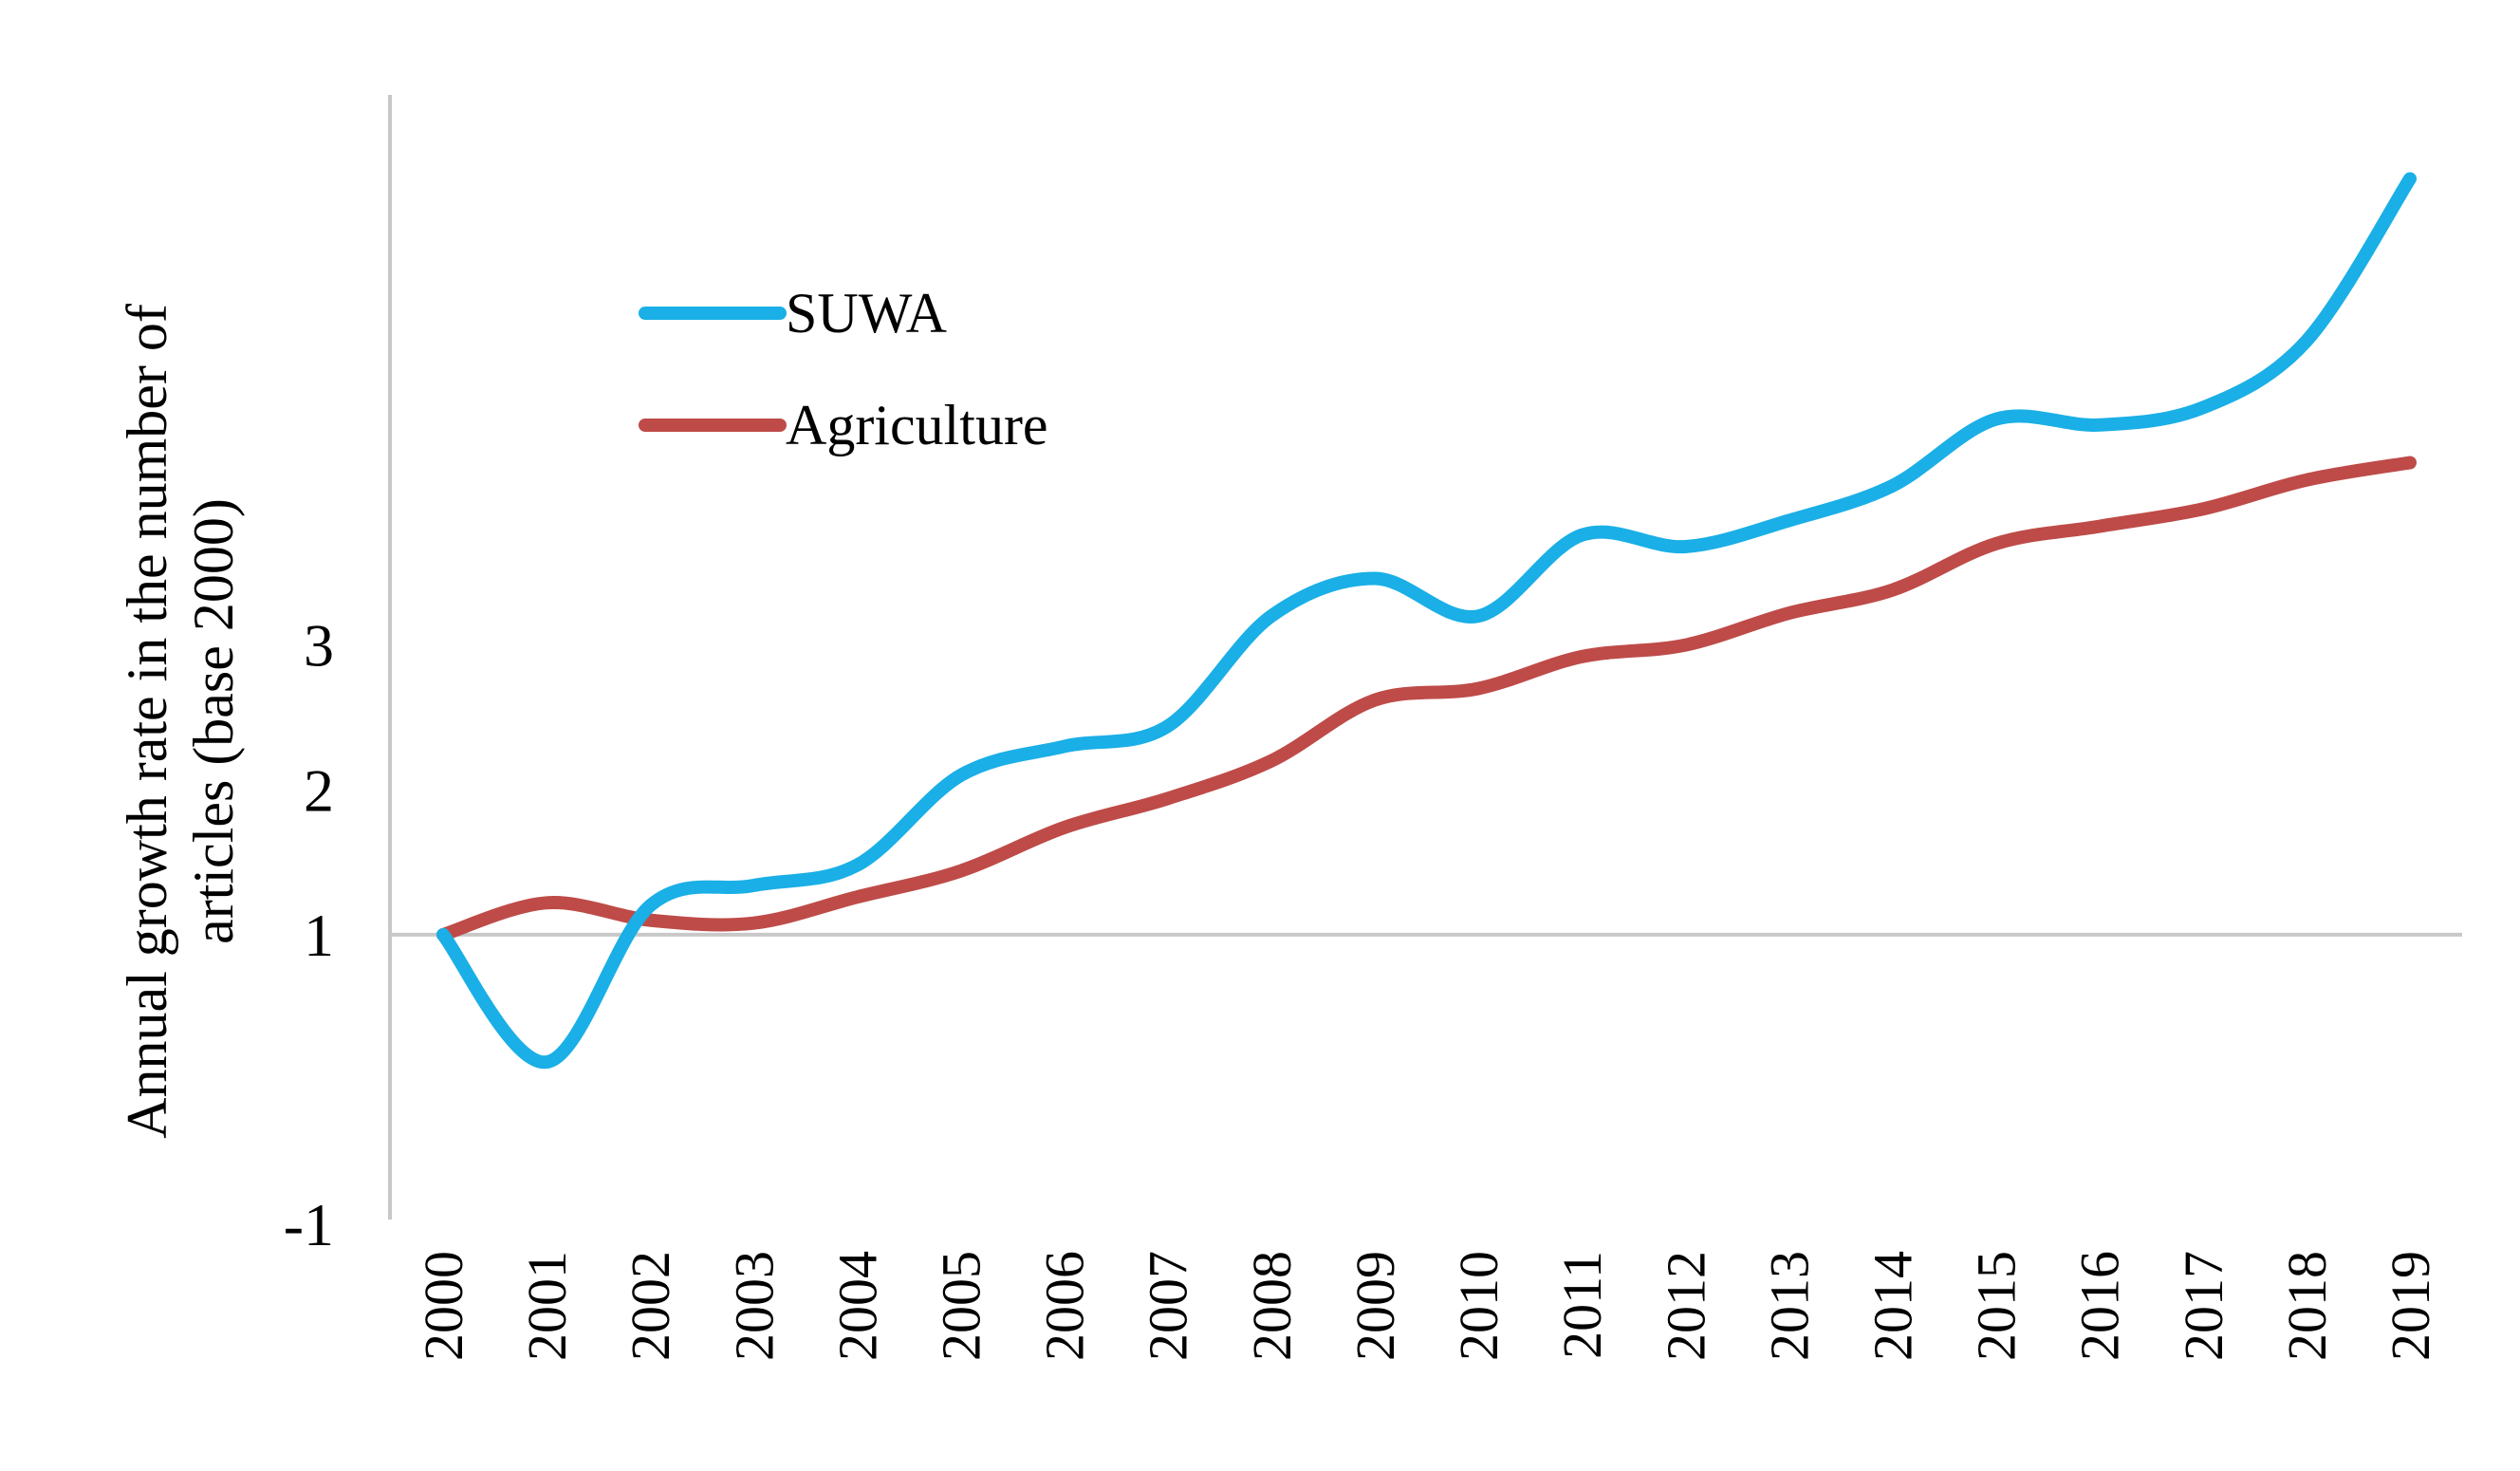 Image resolution: width=2520 pixels, height=1471 pixels. Describe the element at coordinates (319, 646) in the screenshot. I see `y-tick-label: 3` at that location.